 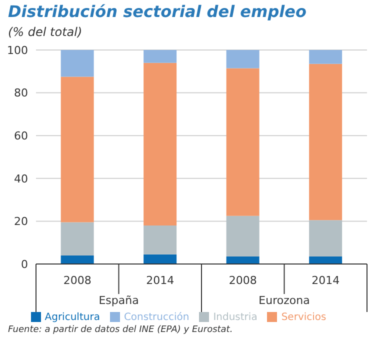 What do you see at coordinates (118, 300) in the screenshot?
I see `text: España` at bounding box center [118, 300].